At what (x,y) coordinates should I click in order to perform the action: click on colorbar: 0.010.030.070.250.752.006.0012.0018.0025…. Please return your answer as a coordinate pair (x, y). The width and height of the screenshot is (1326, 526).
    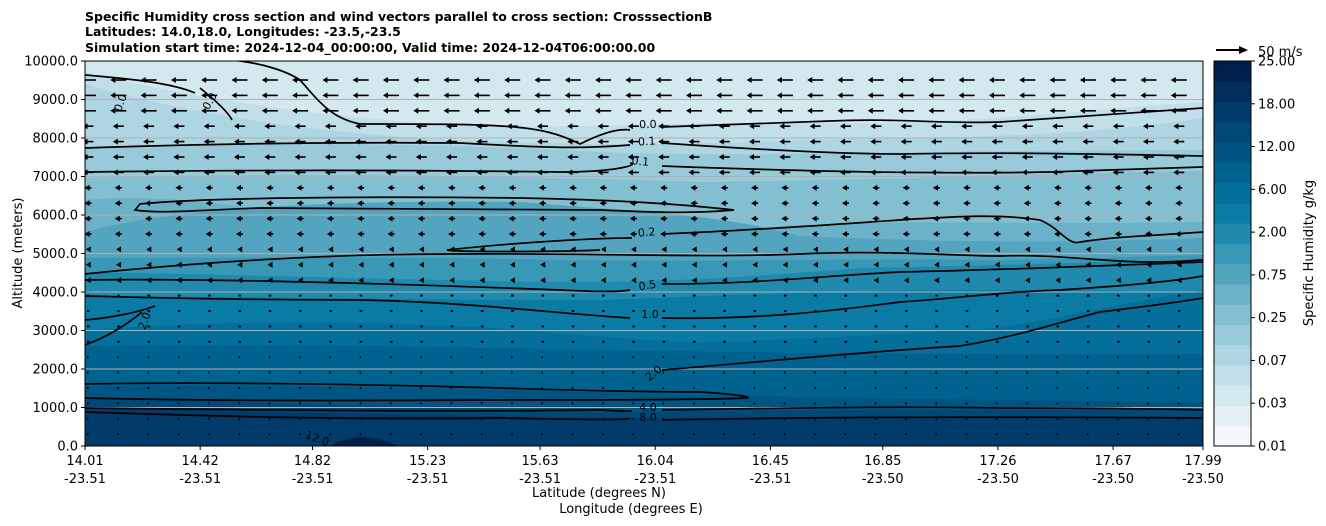
    Looking at the image, I should click on (1254, 255).